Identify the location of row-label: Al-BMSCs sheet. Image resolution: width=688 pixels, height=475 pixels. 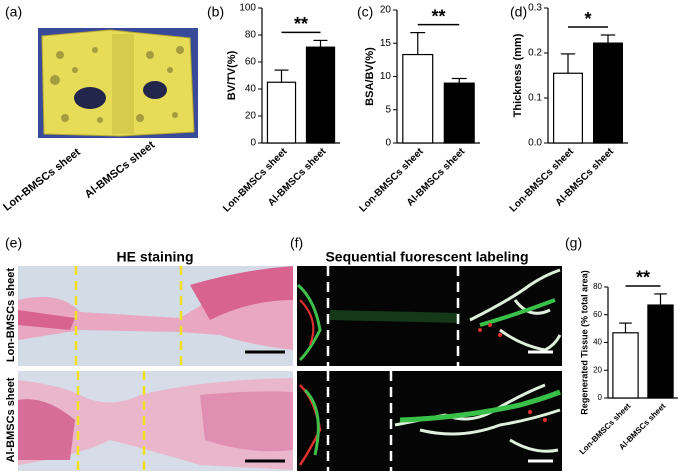
(11, 419).